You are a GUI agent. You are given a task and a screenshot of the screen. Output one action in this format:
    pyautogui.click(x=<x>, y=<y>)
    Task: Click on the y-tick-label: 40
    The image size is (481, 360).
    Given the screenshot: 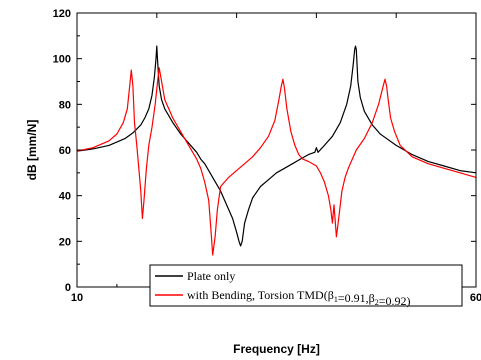 What is the action you would take?
    pyautogui.click(x=65, y=197)
    